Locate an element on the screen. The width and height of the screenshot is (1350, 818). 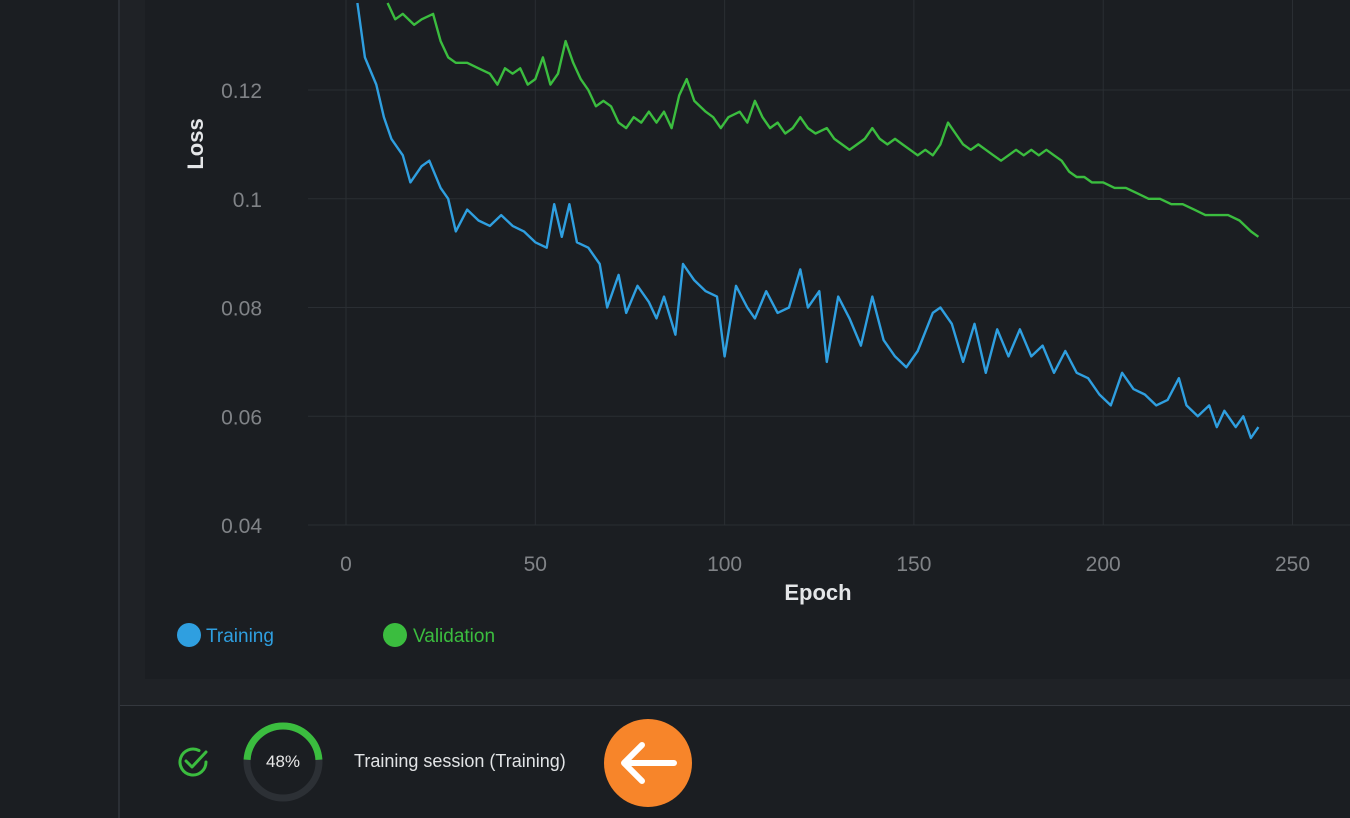
x-axis-label: Epoch is located at coordinates (817, 592).